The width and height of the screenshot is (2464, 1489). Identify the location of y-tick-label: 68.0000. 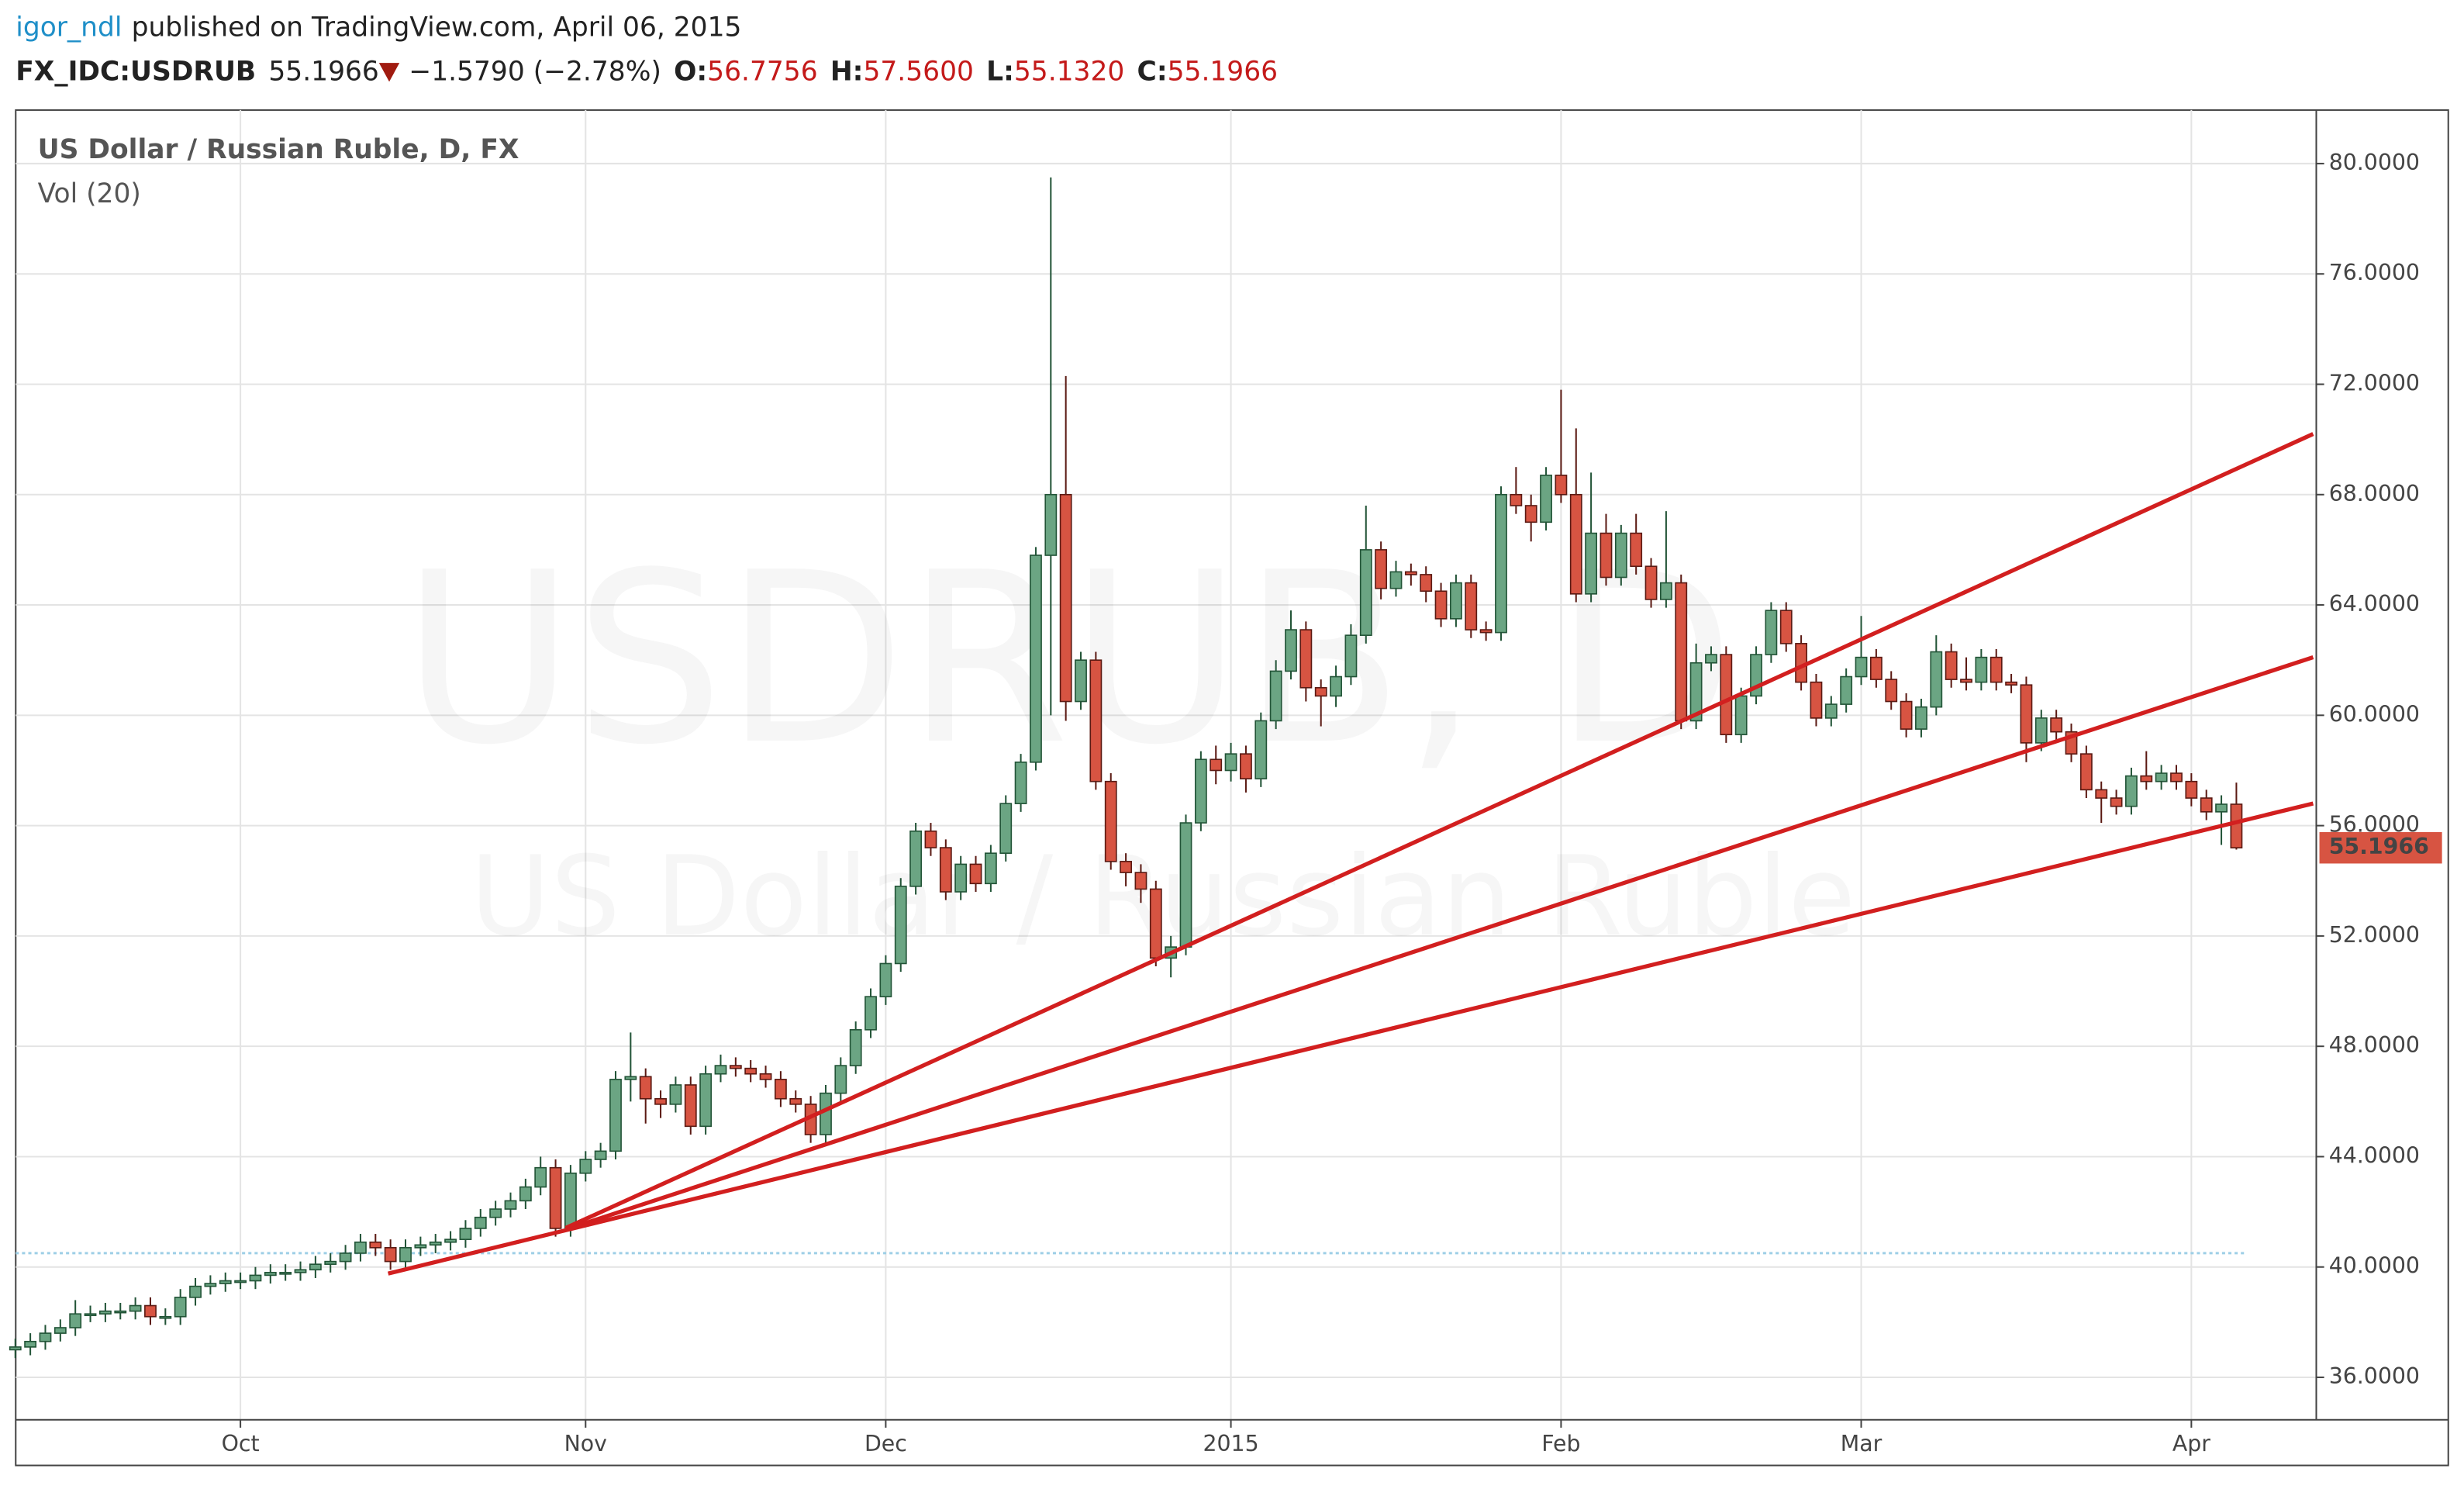
(2374, 493).